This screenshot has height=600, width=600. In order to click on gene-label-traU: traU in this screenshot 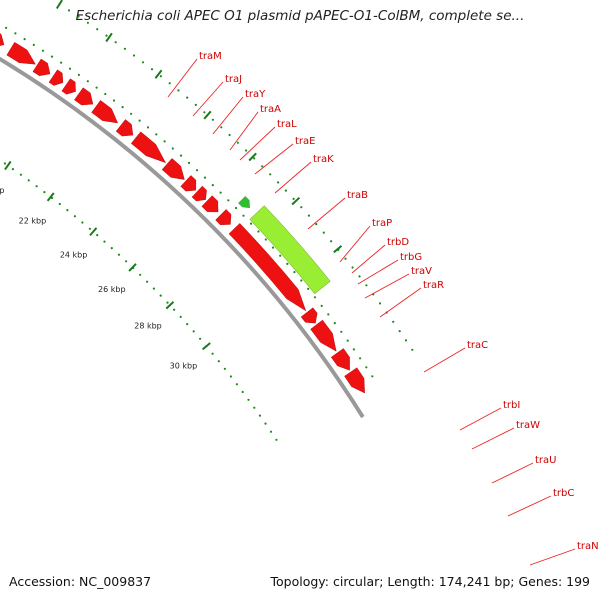, I will do `click(545, 460)`.